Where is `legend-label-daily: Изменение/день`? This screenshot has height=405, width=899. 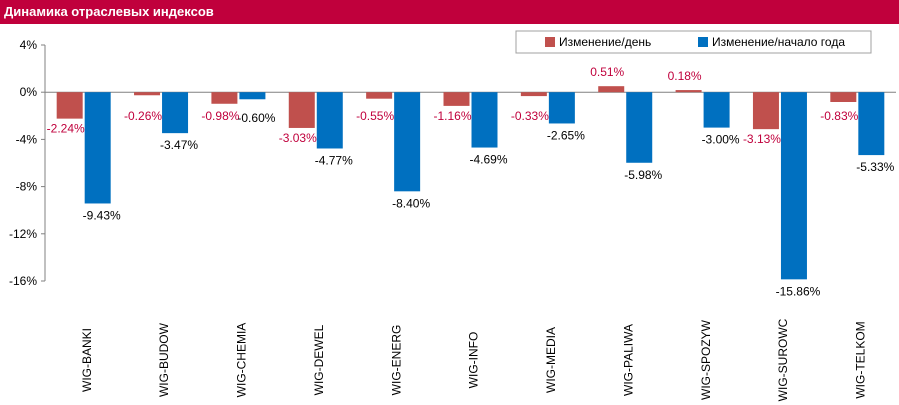
legend-label-daily: Изменение/день is located at coordinates (605, 42).